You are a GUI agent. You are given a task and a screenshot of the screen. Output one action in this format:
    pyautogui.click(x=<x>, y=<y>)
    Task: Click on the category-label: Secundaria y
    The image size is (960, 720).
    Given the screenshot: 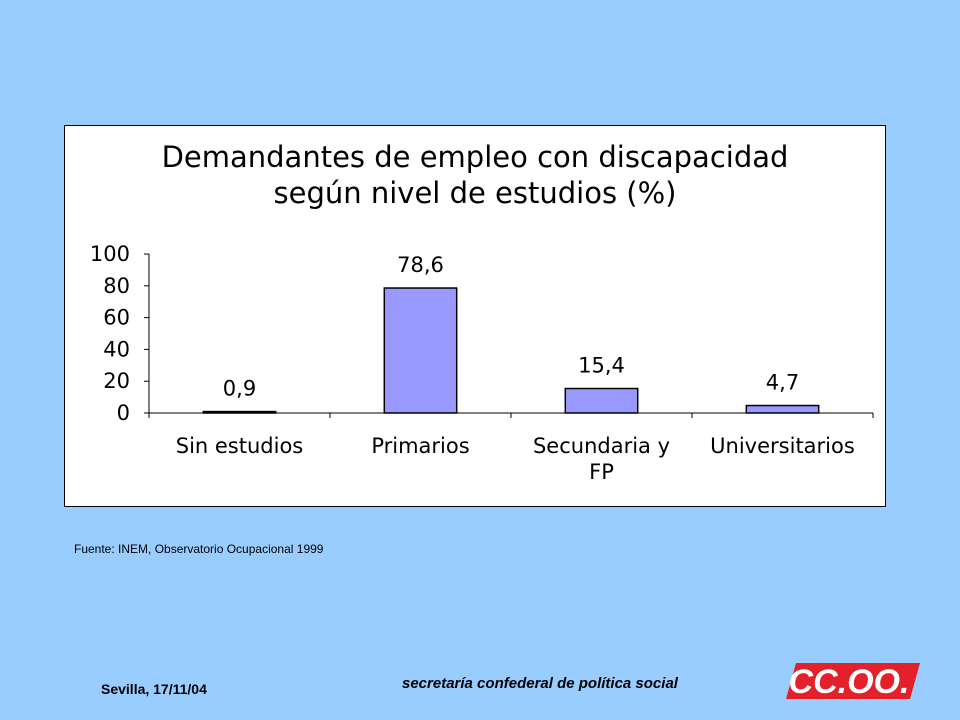 What is the action you would take?
    pyautogui.click(x=601, y=446)
    